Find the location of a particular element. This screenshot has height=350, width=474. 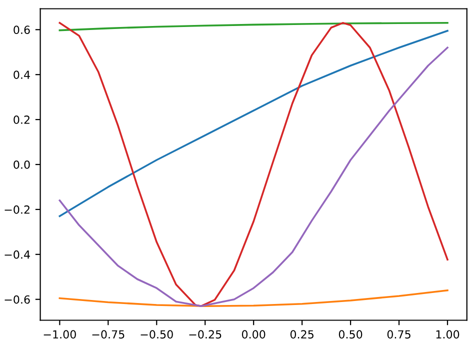

x-tick-label: −0.75 is located at coordinates (108, 334).